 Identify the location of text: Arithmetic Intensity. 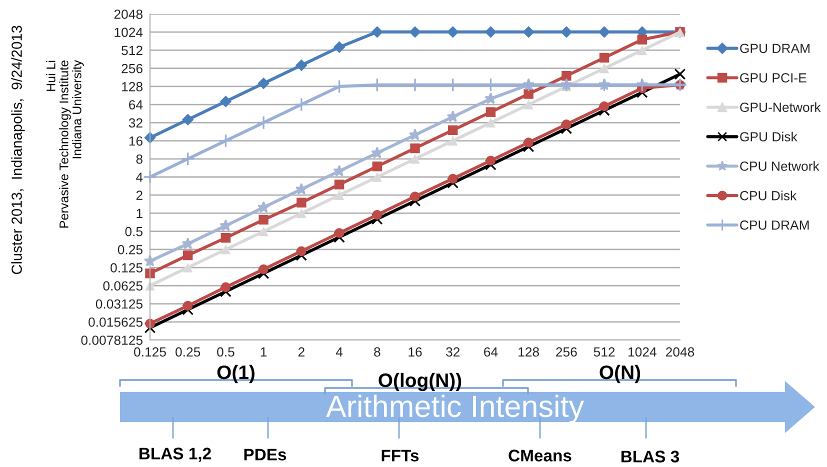
(455, 409).